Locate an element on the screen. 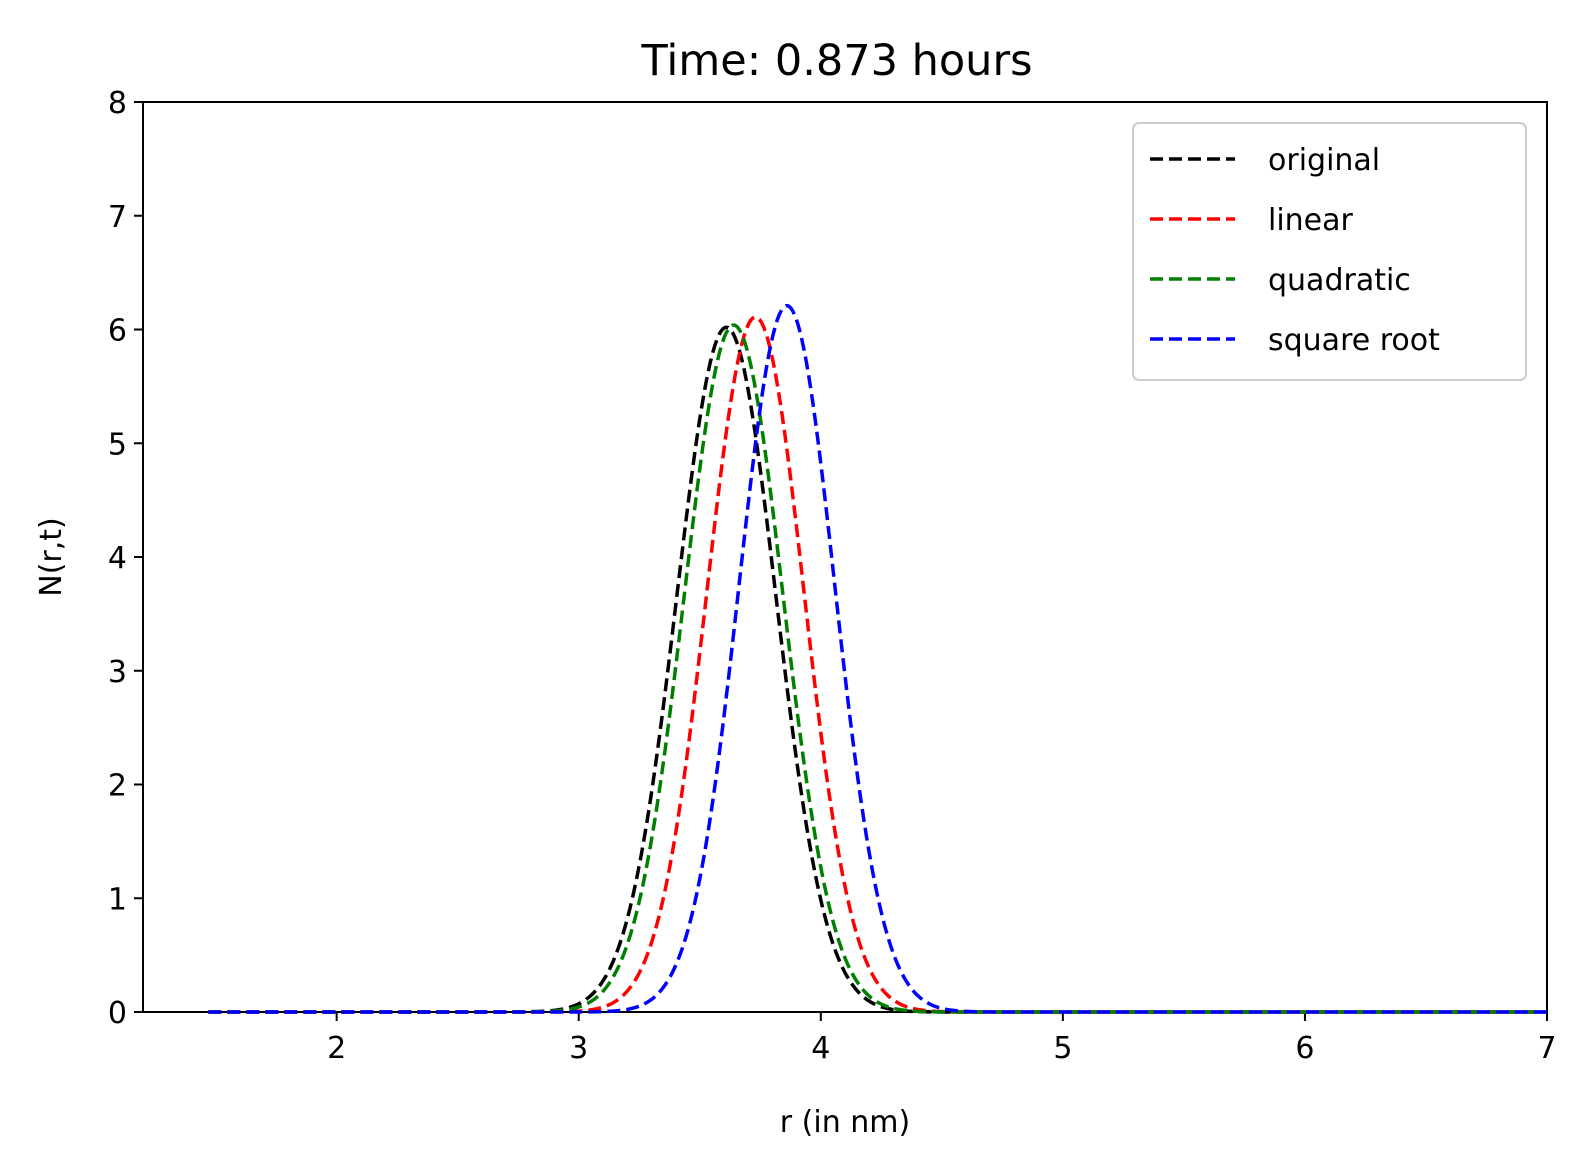 The width and height of the screenshot is (1580, 1163). legend: original linear quadratic square root is located at coordinates (1329, 251).